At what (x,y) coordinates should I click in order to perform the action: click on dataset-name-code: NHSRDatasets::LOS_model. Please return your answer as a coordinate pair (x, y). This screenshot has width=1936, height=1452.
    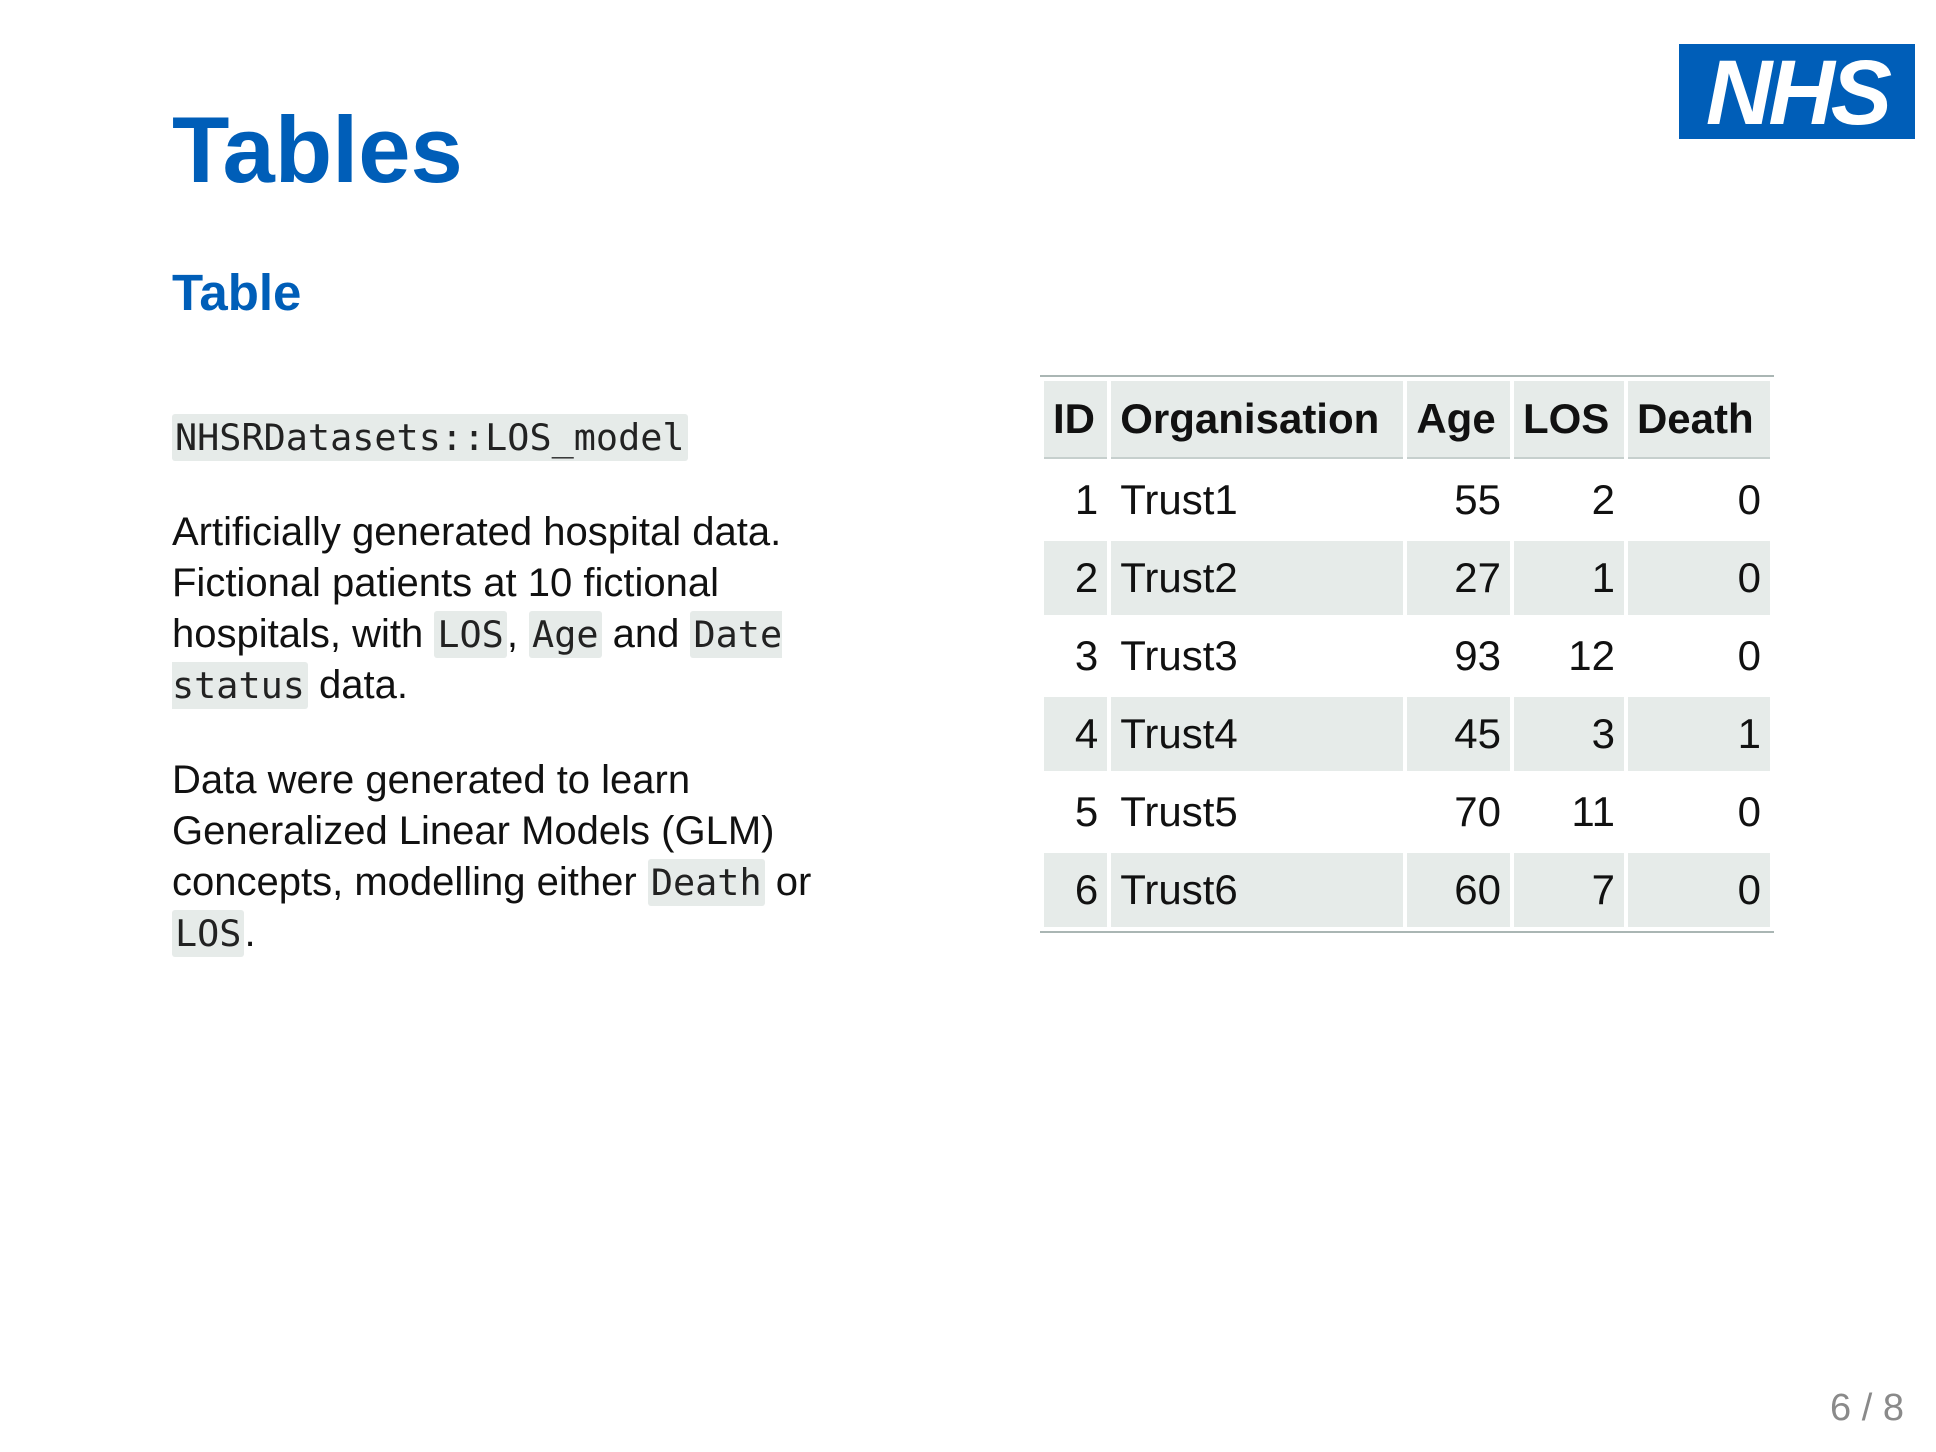
    Looking at the image, I should click on (430, 437).